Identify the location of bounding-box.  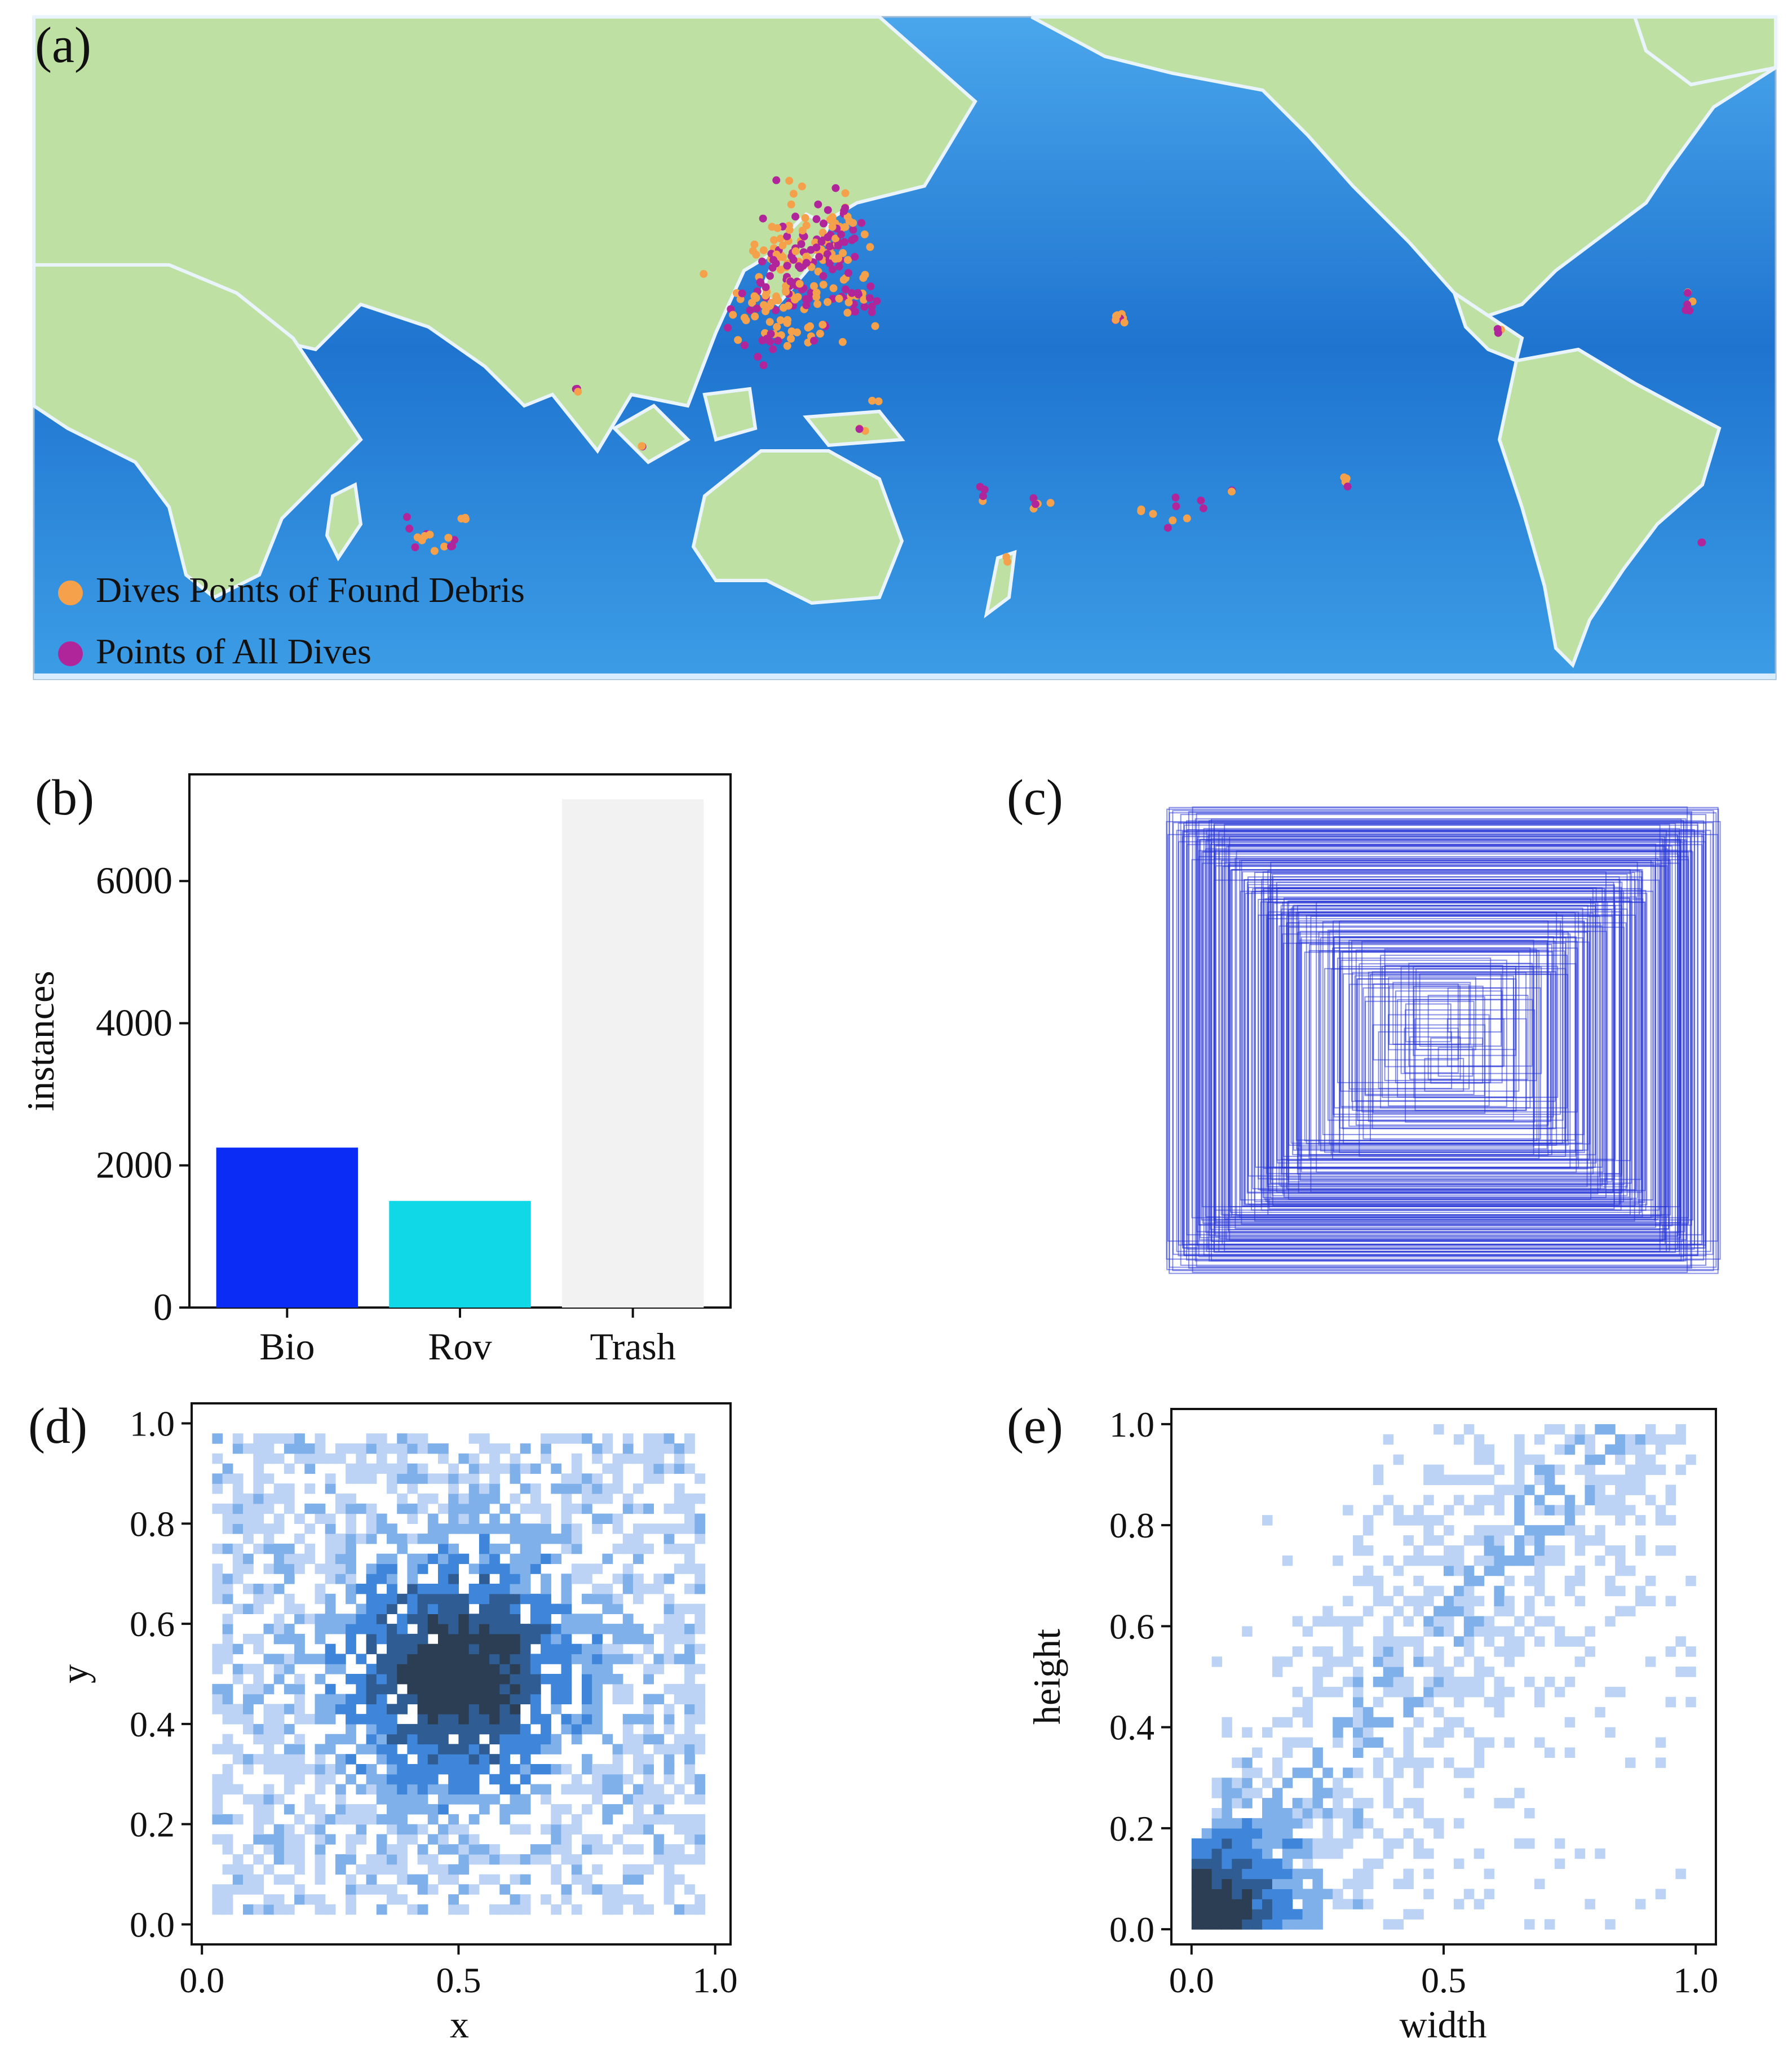
(1446, 1049).